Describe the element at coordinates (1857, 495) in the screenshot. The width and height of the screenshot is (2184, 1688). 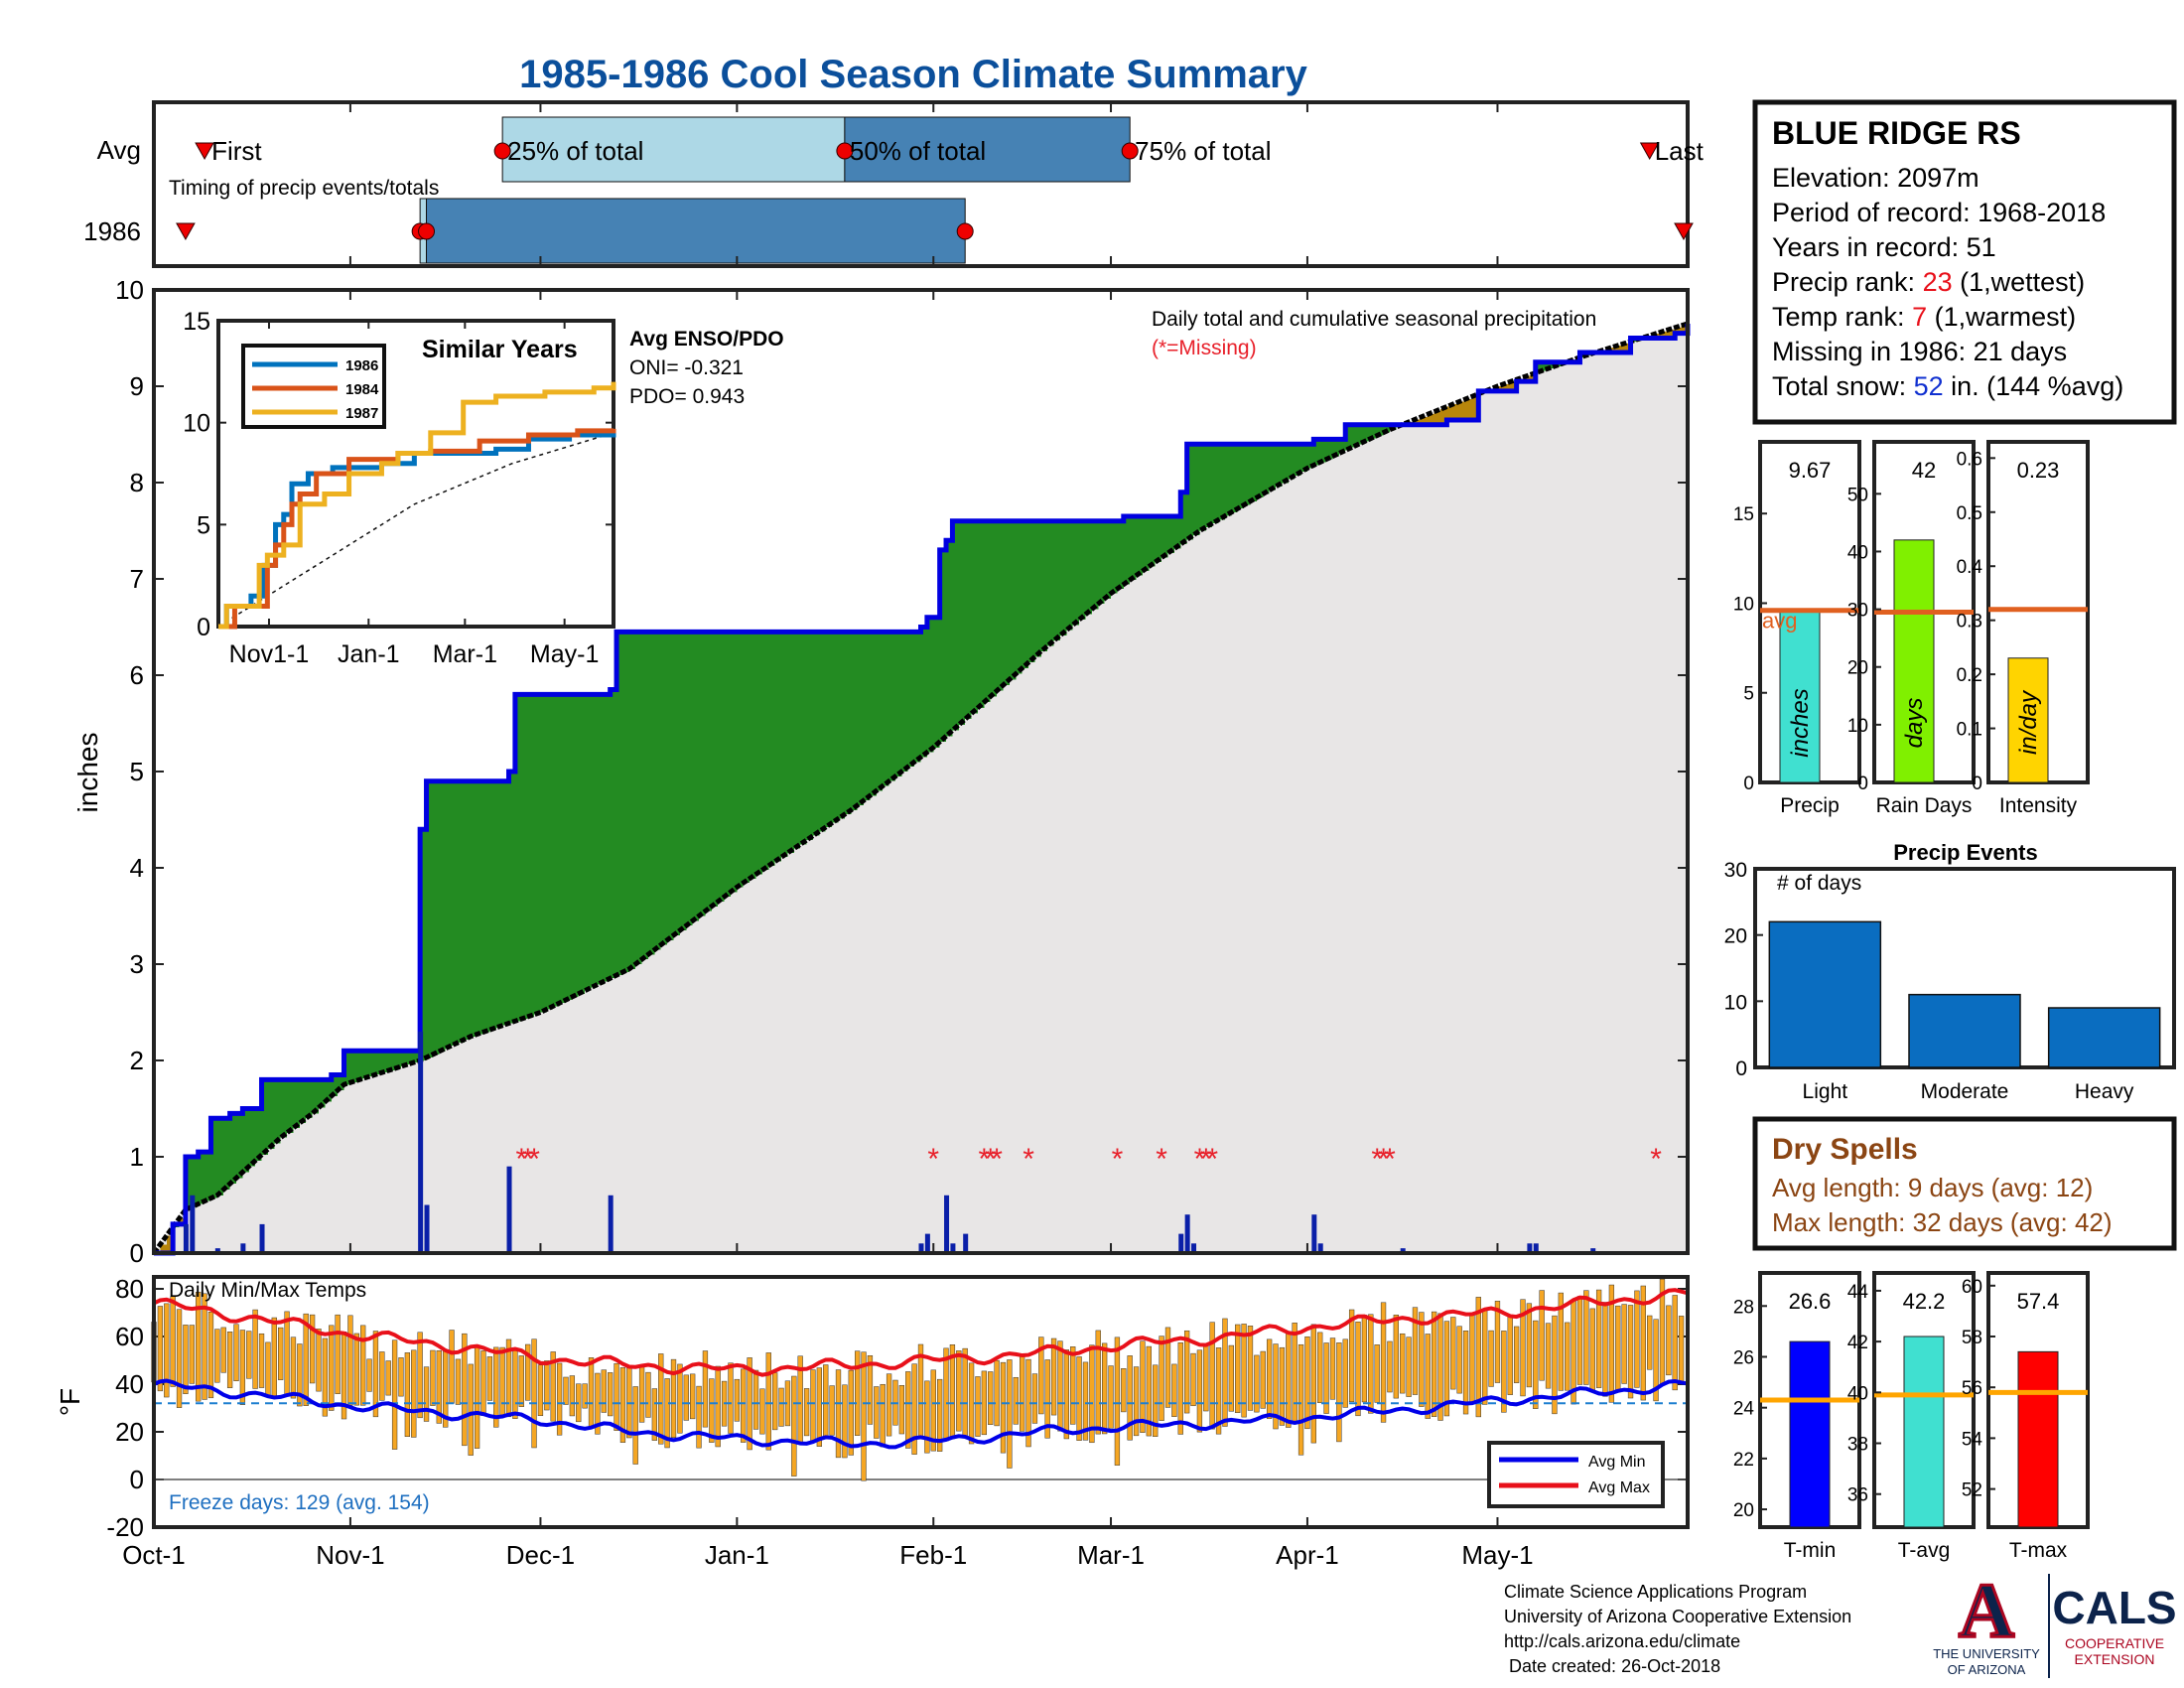
I see `season-total-tick-label: 50` at that location.